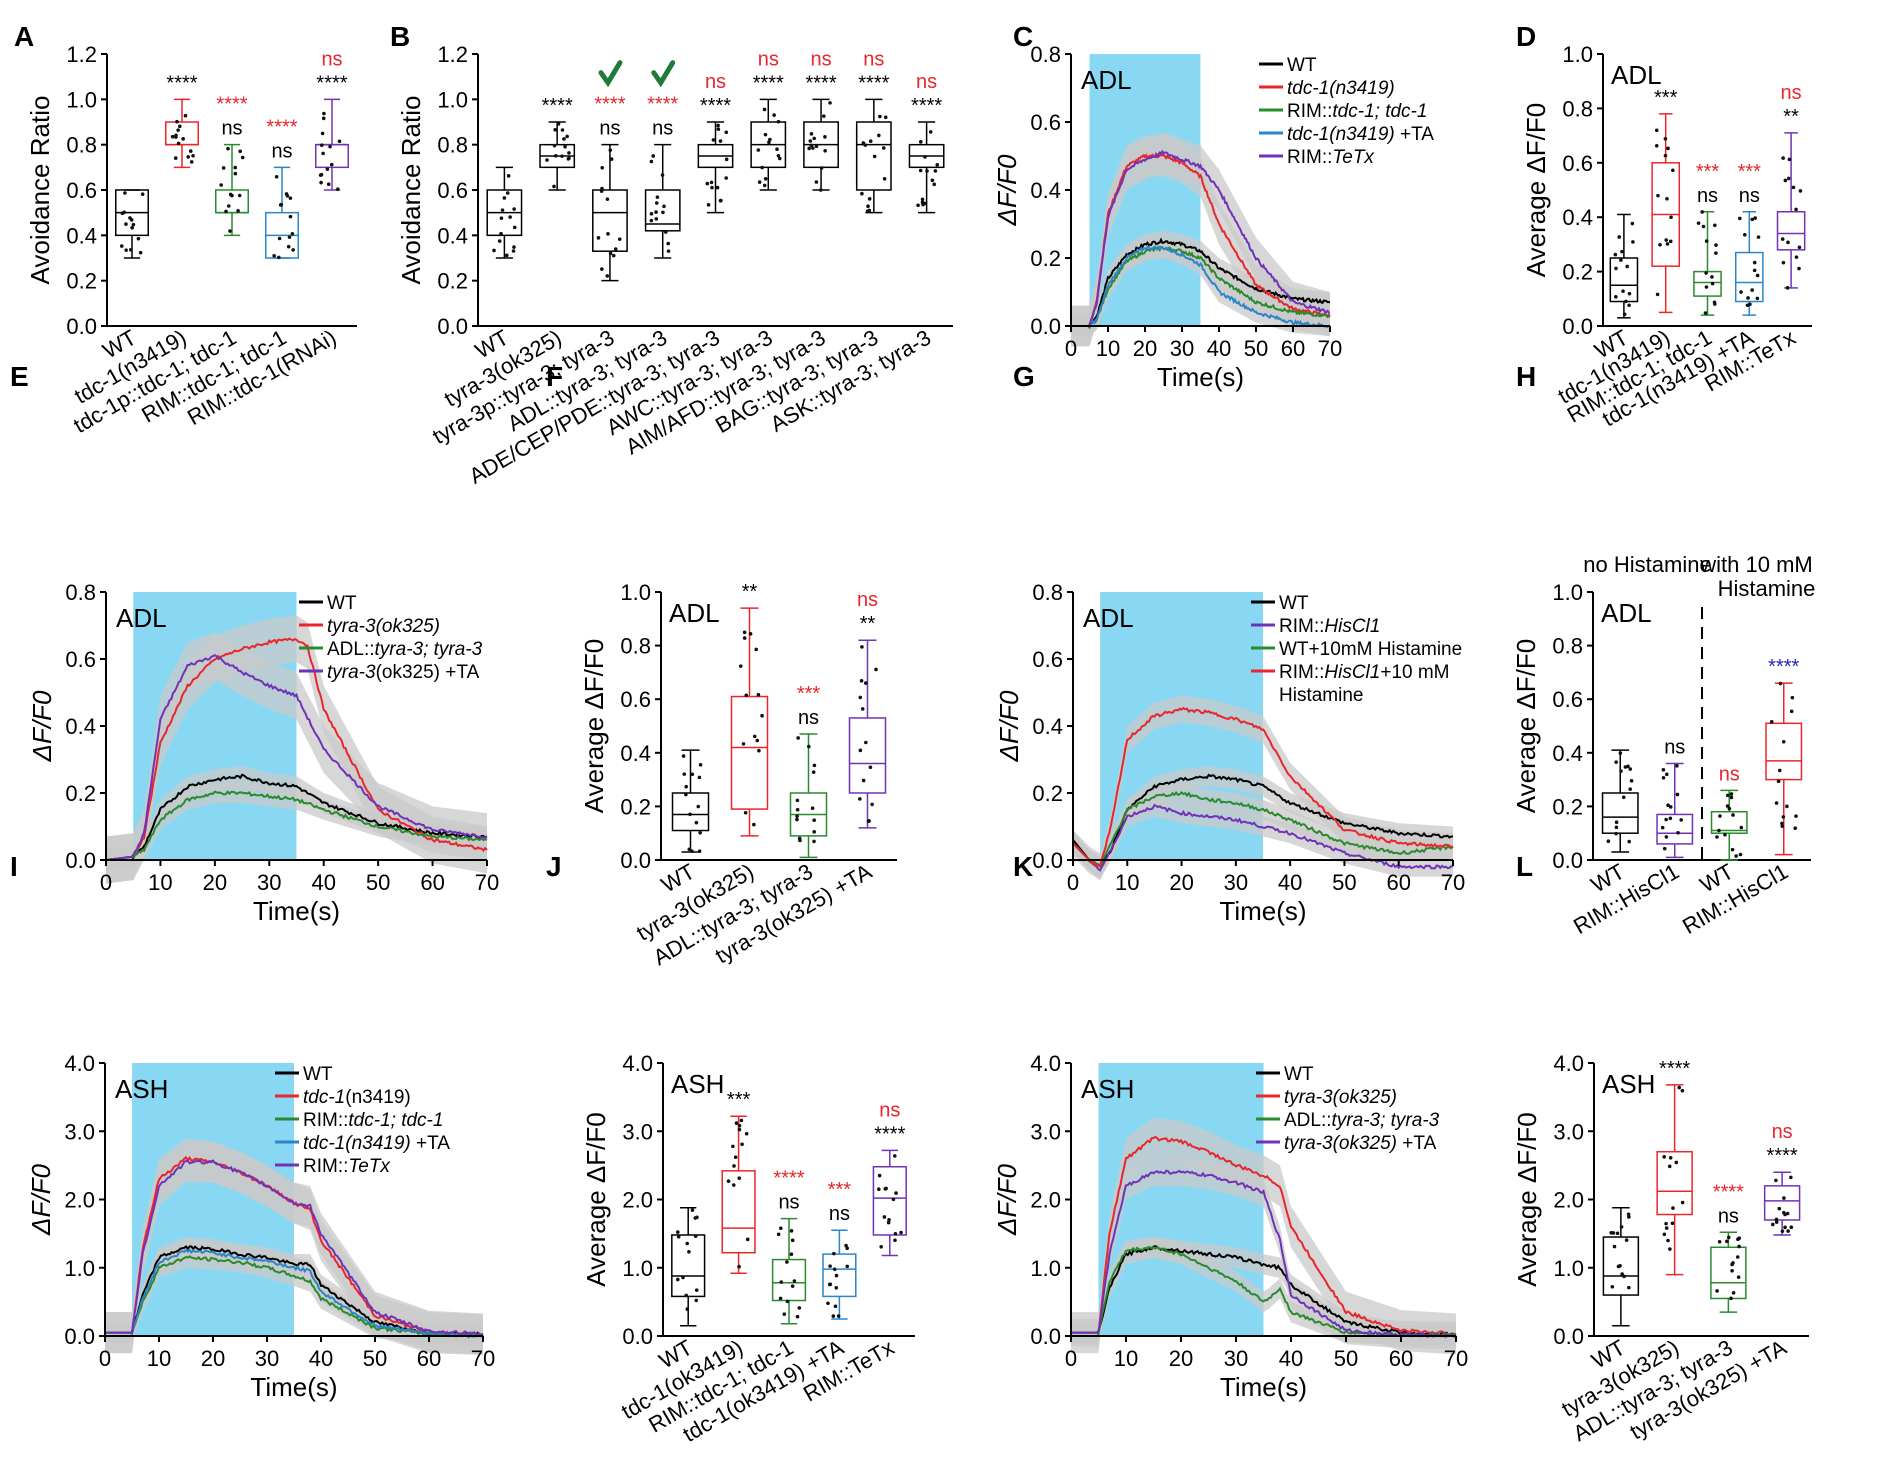 The width and height of the screenshot is (1902, 1484). What do you see at coordinates (554, 376) in the screenshot?
I see `panel-letter-f: F` at bounding box center [554, 376].